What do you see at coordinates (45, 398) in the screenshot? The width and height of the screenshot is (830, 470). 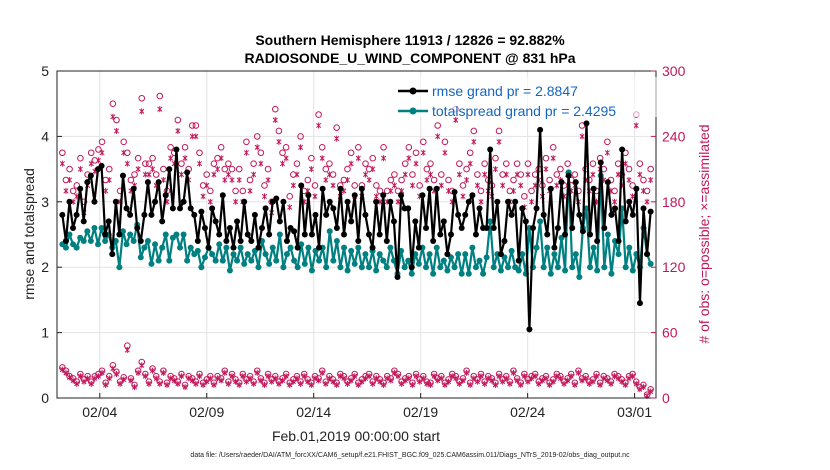 I see `y-tick-label: 0` at bounding box center [45, 398].